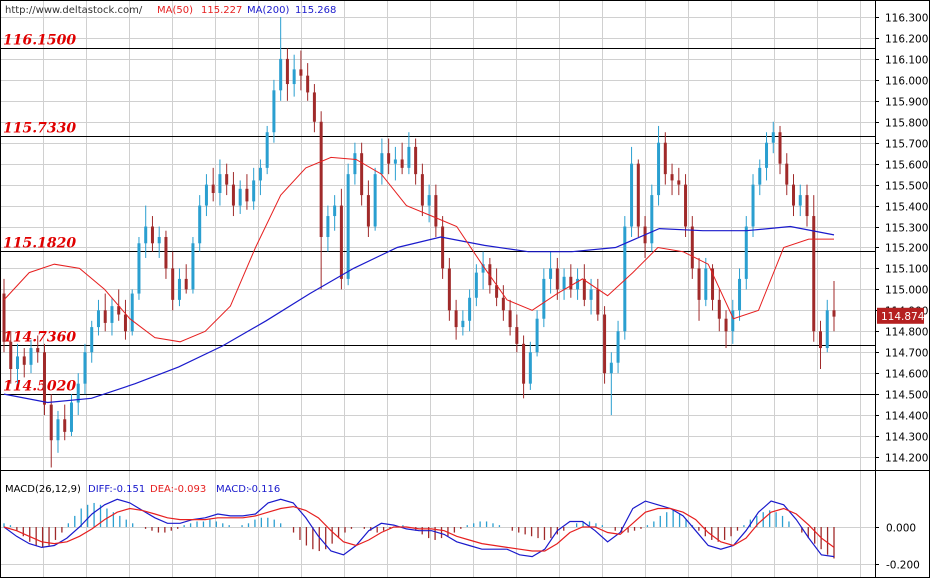 The height and width of the screenshot is (582, 930). Describe the element at coordinates (190, 489) in the screenshot. I see `dea-value: -0.093` at that location.